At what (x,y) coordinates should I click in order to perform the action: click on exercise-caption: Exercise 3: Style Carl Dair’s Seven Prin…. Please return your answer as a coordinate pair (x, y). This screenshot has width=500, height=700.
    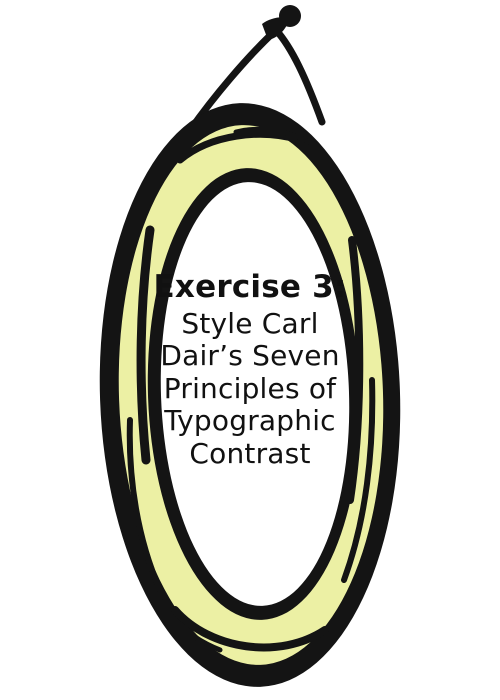
    Looking at the image, I should click on (250, 369).